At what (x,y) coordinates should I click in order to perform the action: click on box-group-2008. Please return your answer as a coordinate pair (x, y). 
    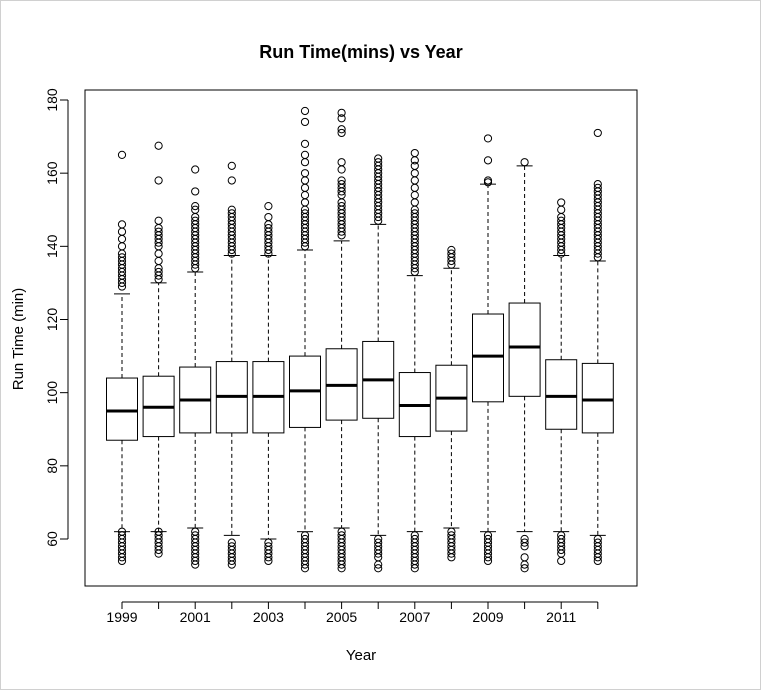
    Looking at the image, I should click on (451, 403).